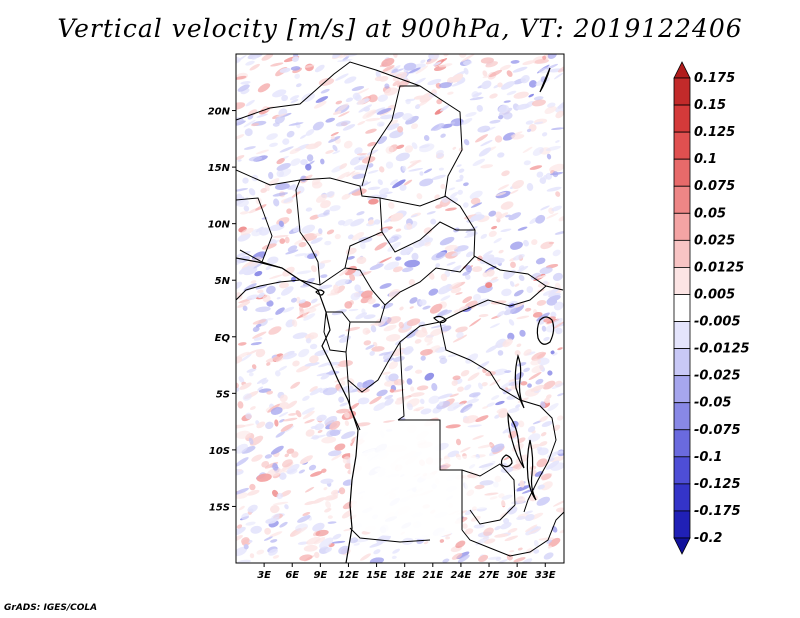  What do you see at coordinates (717, 376) in the screenshot?
I see `colorbar-level-label: -0.025` at bounding box center [717, 376].